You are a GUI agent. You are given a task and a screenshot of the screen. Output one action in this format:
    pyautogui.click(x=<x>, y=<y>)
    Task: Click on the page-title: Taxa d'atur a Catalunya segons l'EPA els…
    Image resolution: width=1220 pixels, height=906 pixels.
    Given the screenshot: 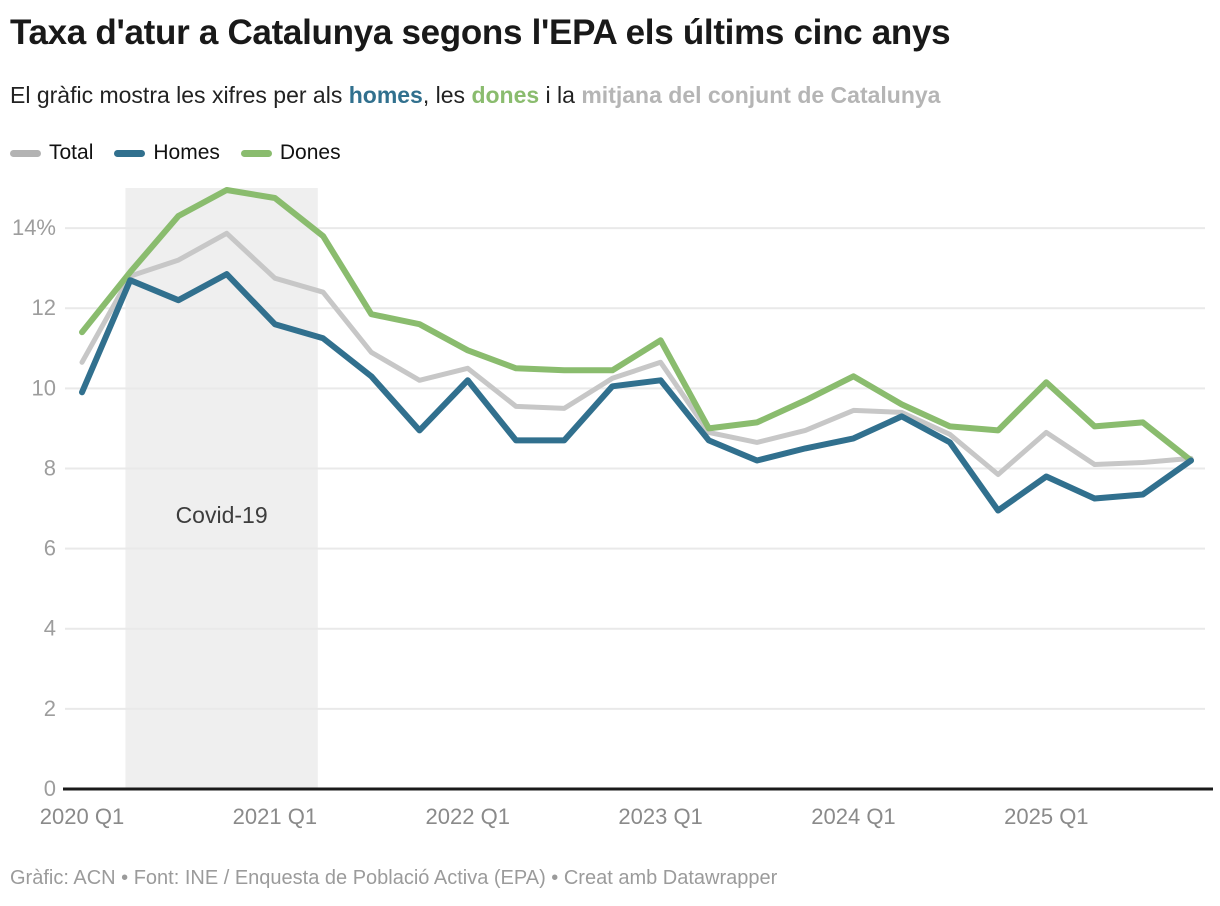 What is the action you would take?
    pyautogui.click(x=480, y=32)
    